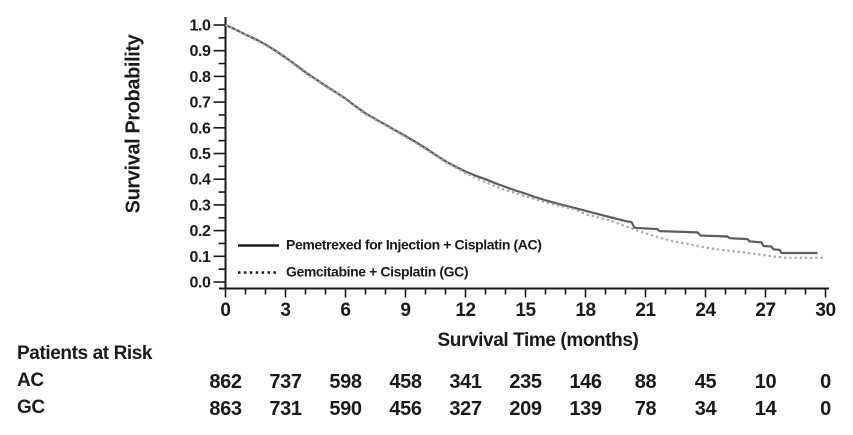  Describe the element at coordinates (225, 409) in the screenshot. I see `risk-count-gc: 863` at that location.